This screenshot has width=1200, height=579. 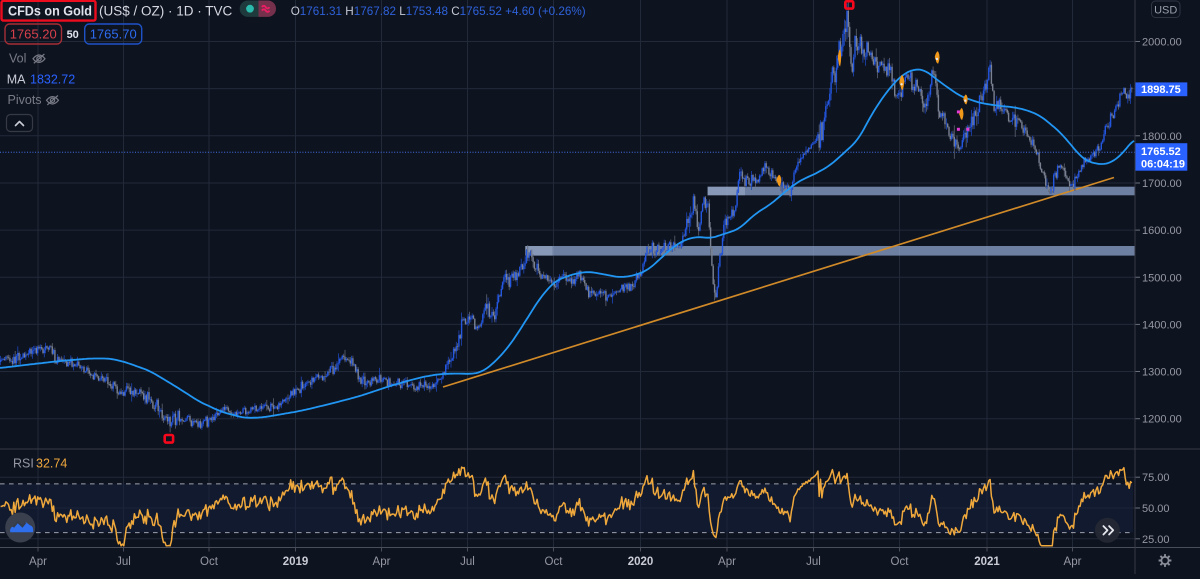 What do you see at coordinates (73, 35) in the screenshot?
I see `svg-text: 50` at bounding box center [73, 35].